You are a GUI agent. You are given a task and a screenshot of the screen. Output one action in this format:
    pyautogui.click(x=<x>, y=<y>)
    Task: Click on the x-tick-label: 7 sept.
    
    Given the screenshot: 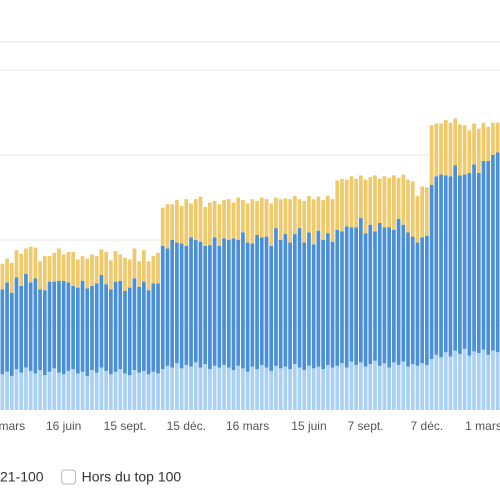 What is the action you would take?
    pyautogui.click(x=366, y=426)
    